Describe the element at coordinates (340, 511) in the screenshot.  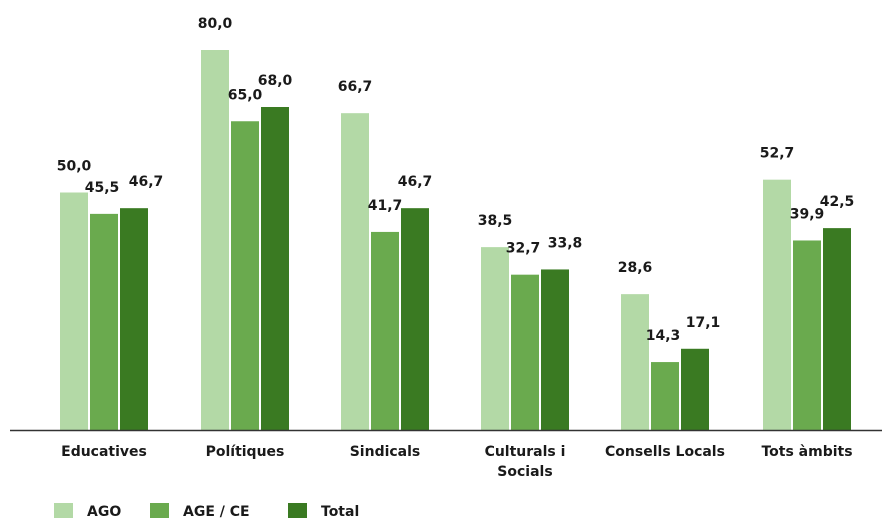
I see `legend-label-2: Total` at that location.